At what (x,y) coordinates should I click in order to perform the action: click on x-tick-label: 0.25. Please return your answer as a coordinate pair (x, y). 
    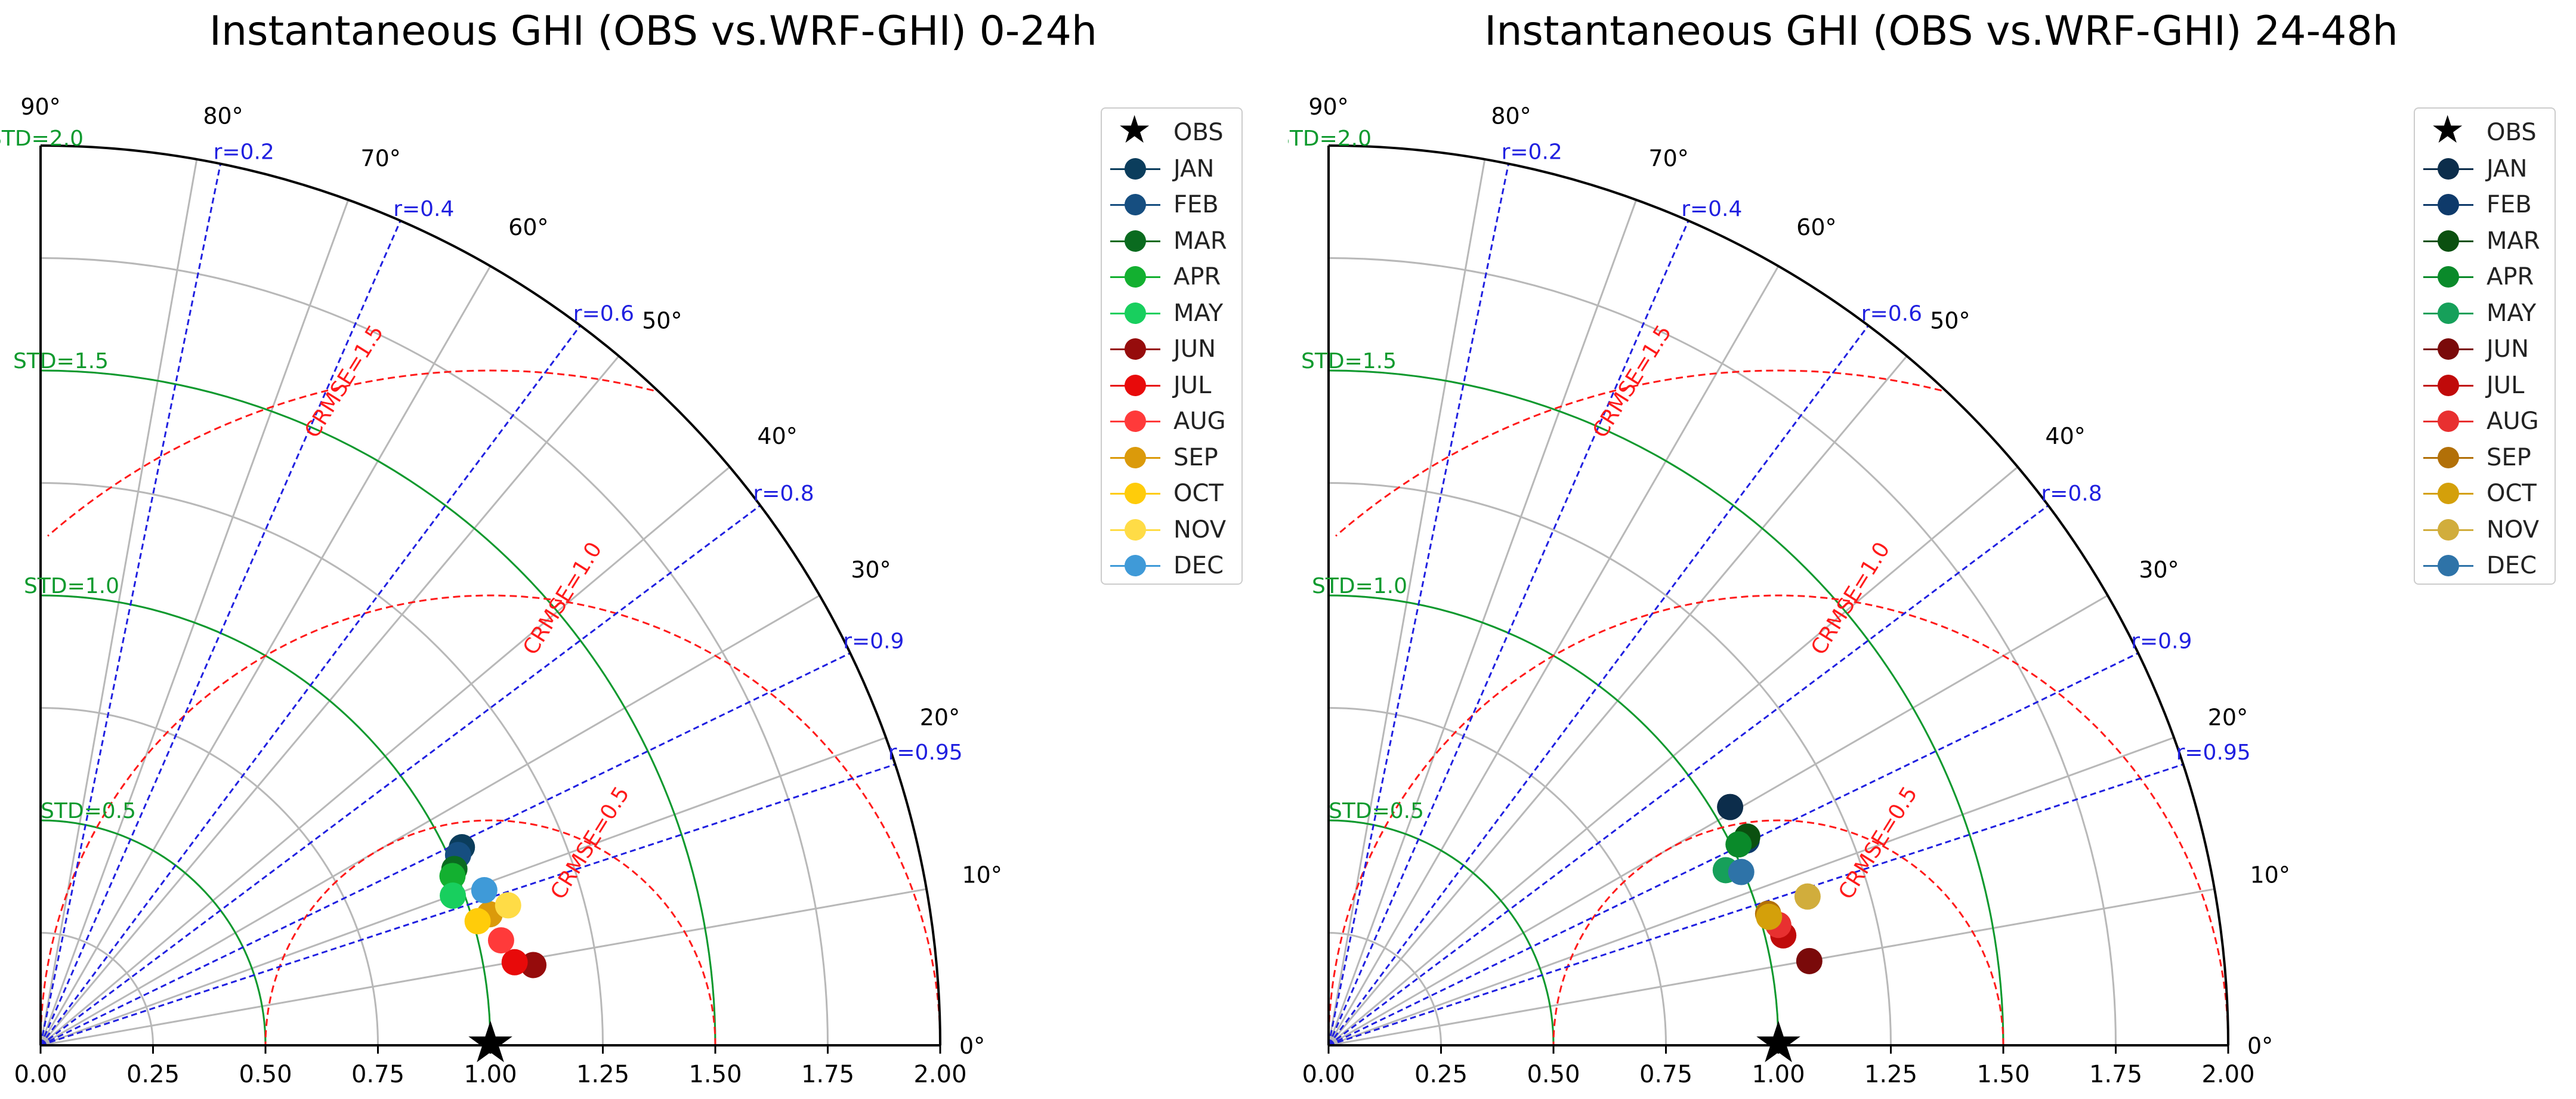
    Looking at the image, I should click on (1441, 1074).